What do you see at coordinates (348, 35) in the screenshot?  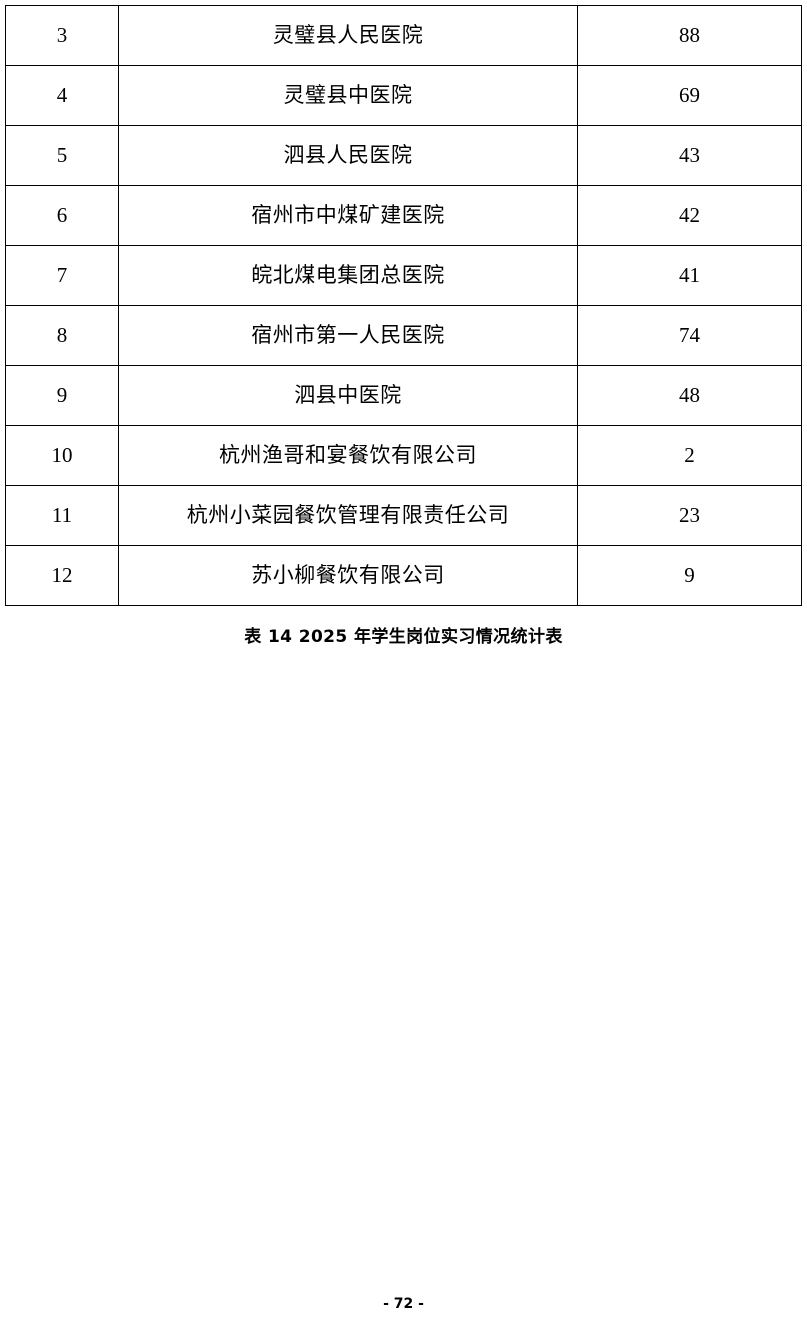 I see `row-name-cell: 灵璧县人民医院` at bounding box center [348, 35].